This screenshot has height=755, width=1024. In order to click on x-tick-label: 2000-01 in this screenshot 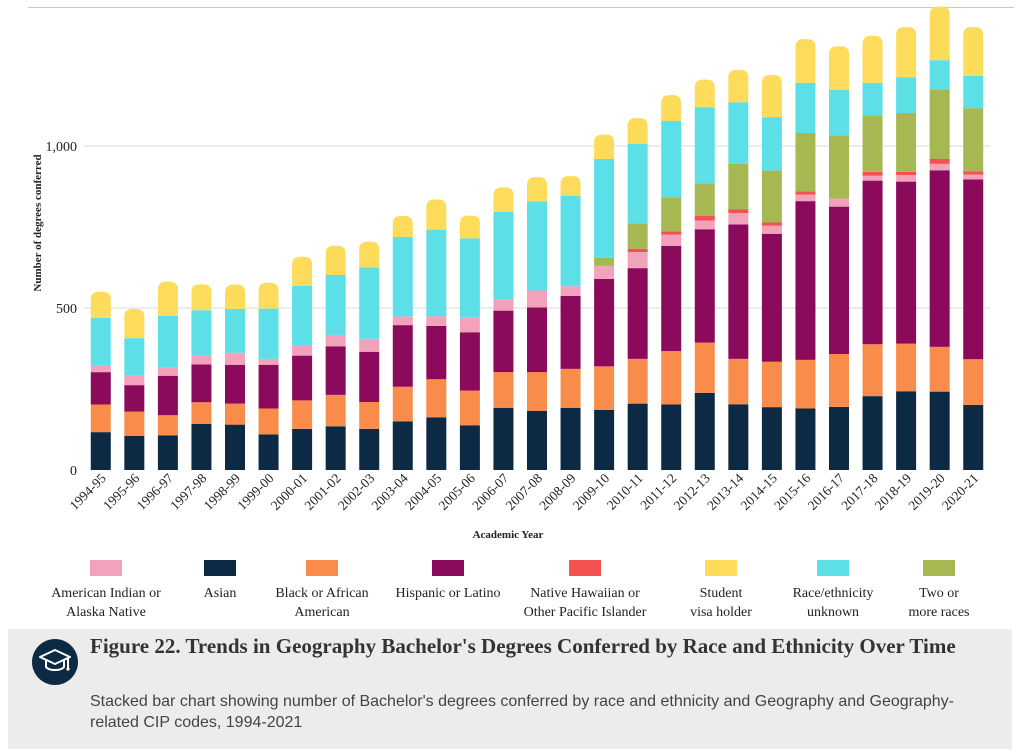, I will do `click(289, 492)`.